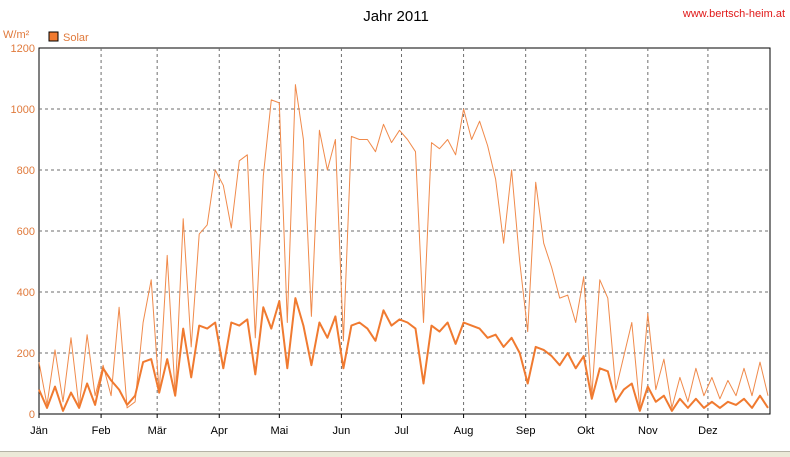 This screenshot has width=790, height=457. What do you see at coordinates (26, 171) in the screenshot?
I see `y-tick-label-800: 800` at bounding box center [26, 171].